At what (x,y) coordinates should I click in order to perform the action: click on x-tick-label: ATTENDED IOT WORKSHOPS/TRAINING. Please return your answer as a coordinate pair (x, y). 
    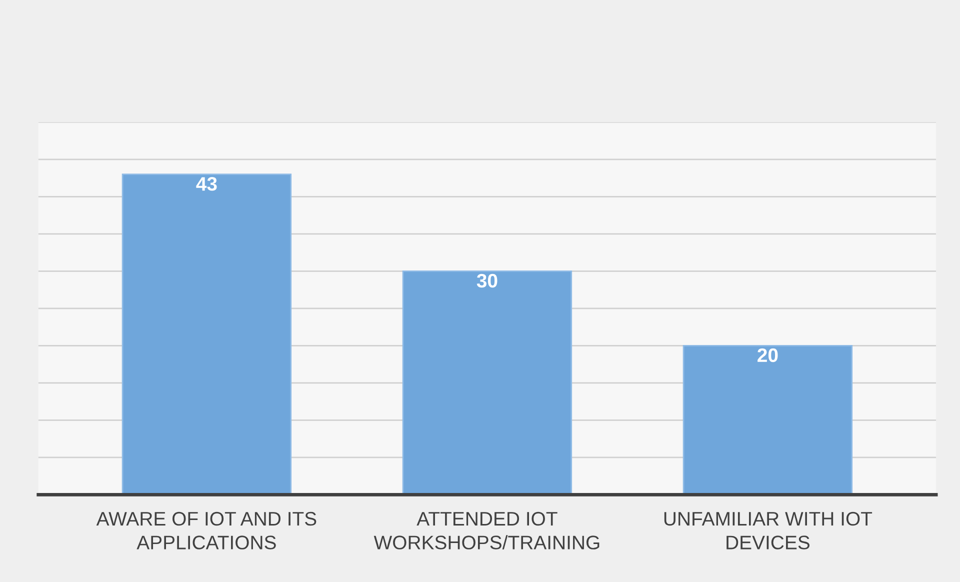
    Looking at the image, I should click on (487, 531).